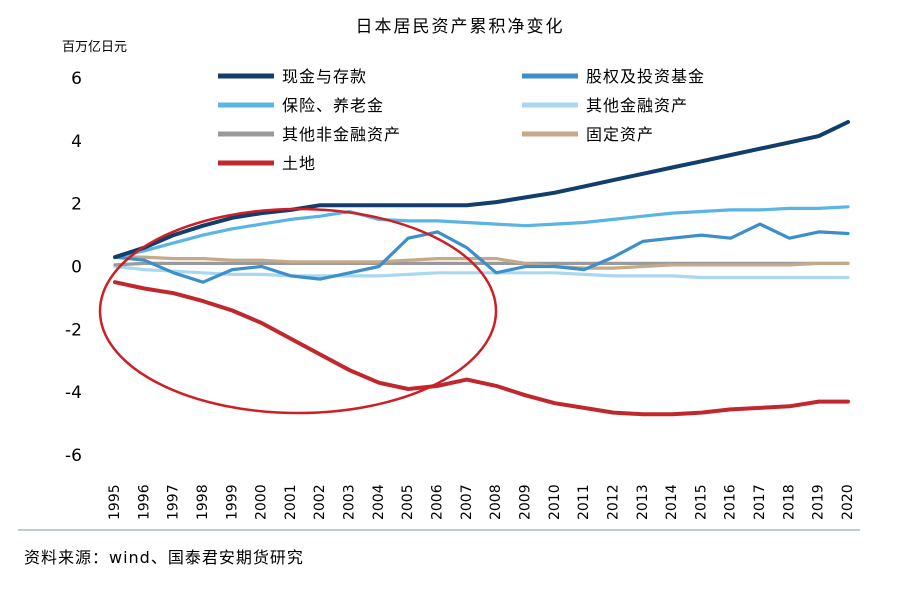 The width and height of the screenshot is (919, 598). What do you see at coordinates (203, 502) in the screenshot?
I see `x-tick-label: 1998` at bounding box center [203, 502].